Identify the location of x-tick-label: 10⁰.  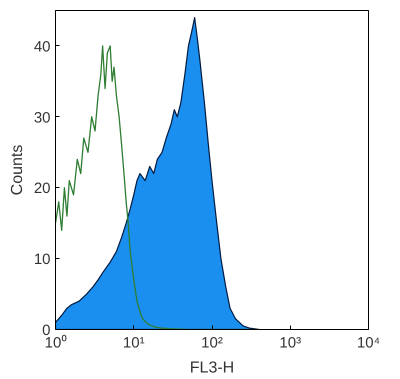
(55, 343).